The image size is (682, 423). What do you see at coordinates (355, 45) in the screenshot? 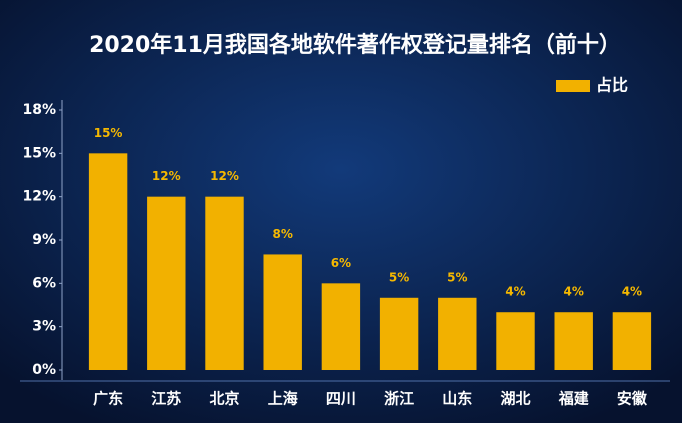
I see `chart-title: 2020年11月我国各地软件著作权登记量排名（前十）` at bounding box center [355, 45].